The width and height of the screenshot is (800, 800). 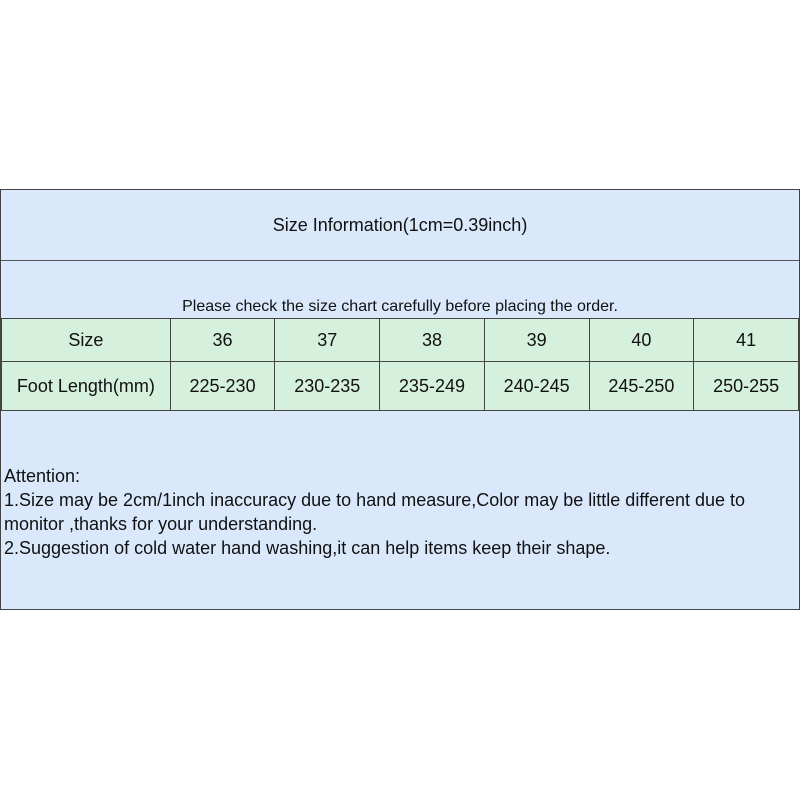 I want to click on table-cell: 250-255, so click(x=746, y=386).